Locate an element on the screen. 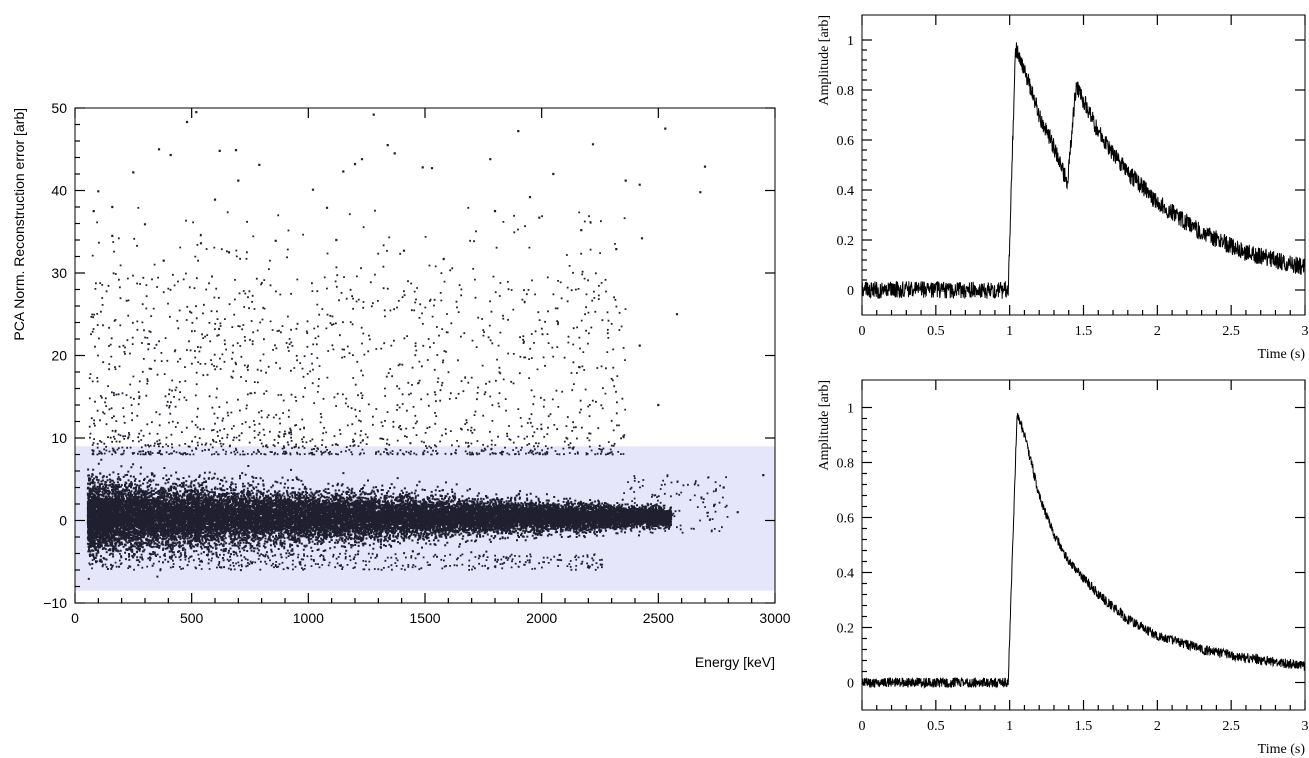 The height and width of the screenshot is (758, 1309). waveform-bottom-y-axis-label: Amplitude [arb] is located at coordinates (824, 425).